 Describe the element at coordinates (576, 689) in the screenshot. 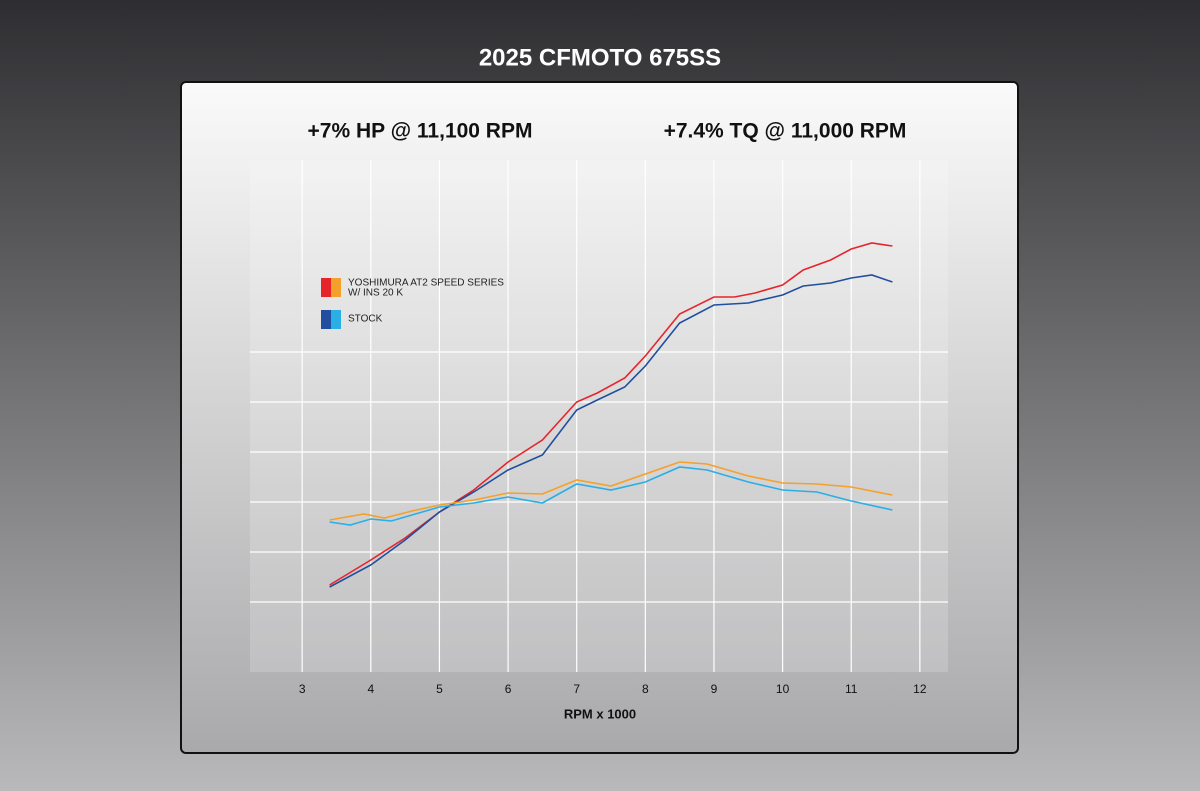

I see `x-tick-label: 7` at that location.